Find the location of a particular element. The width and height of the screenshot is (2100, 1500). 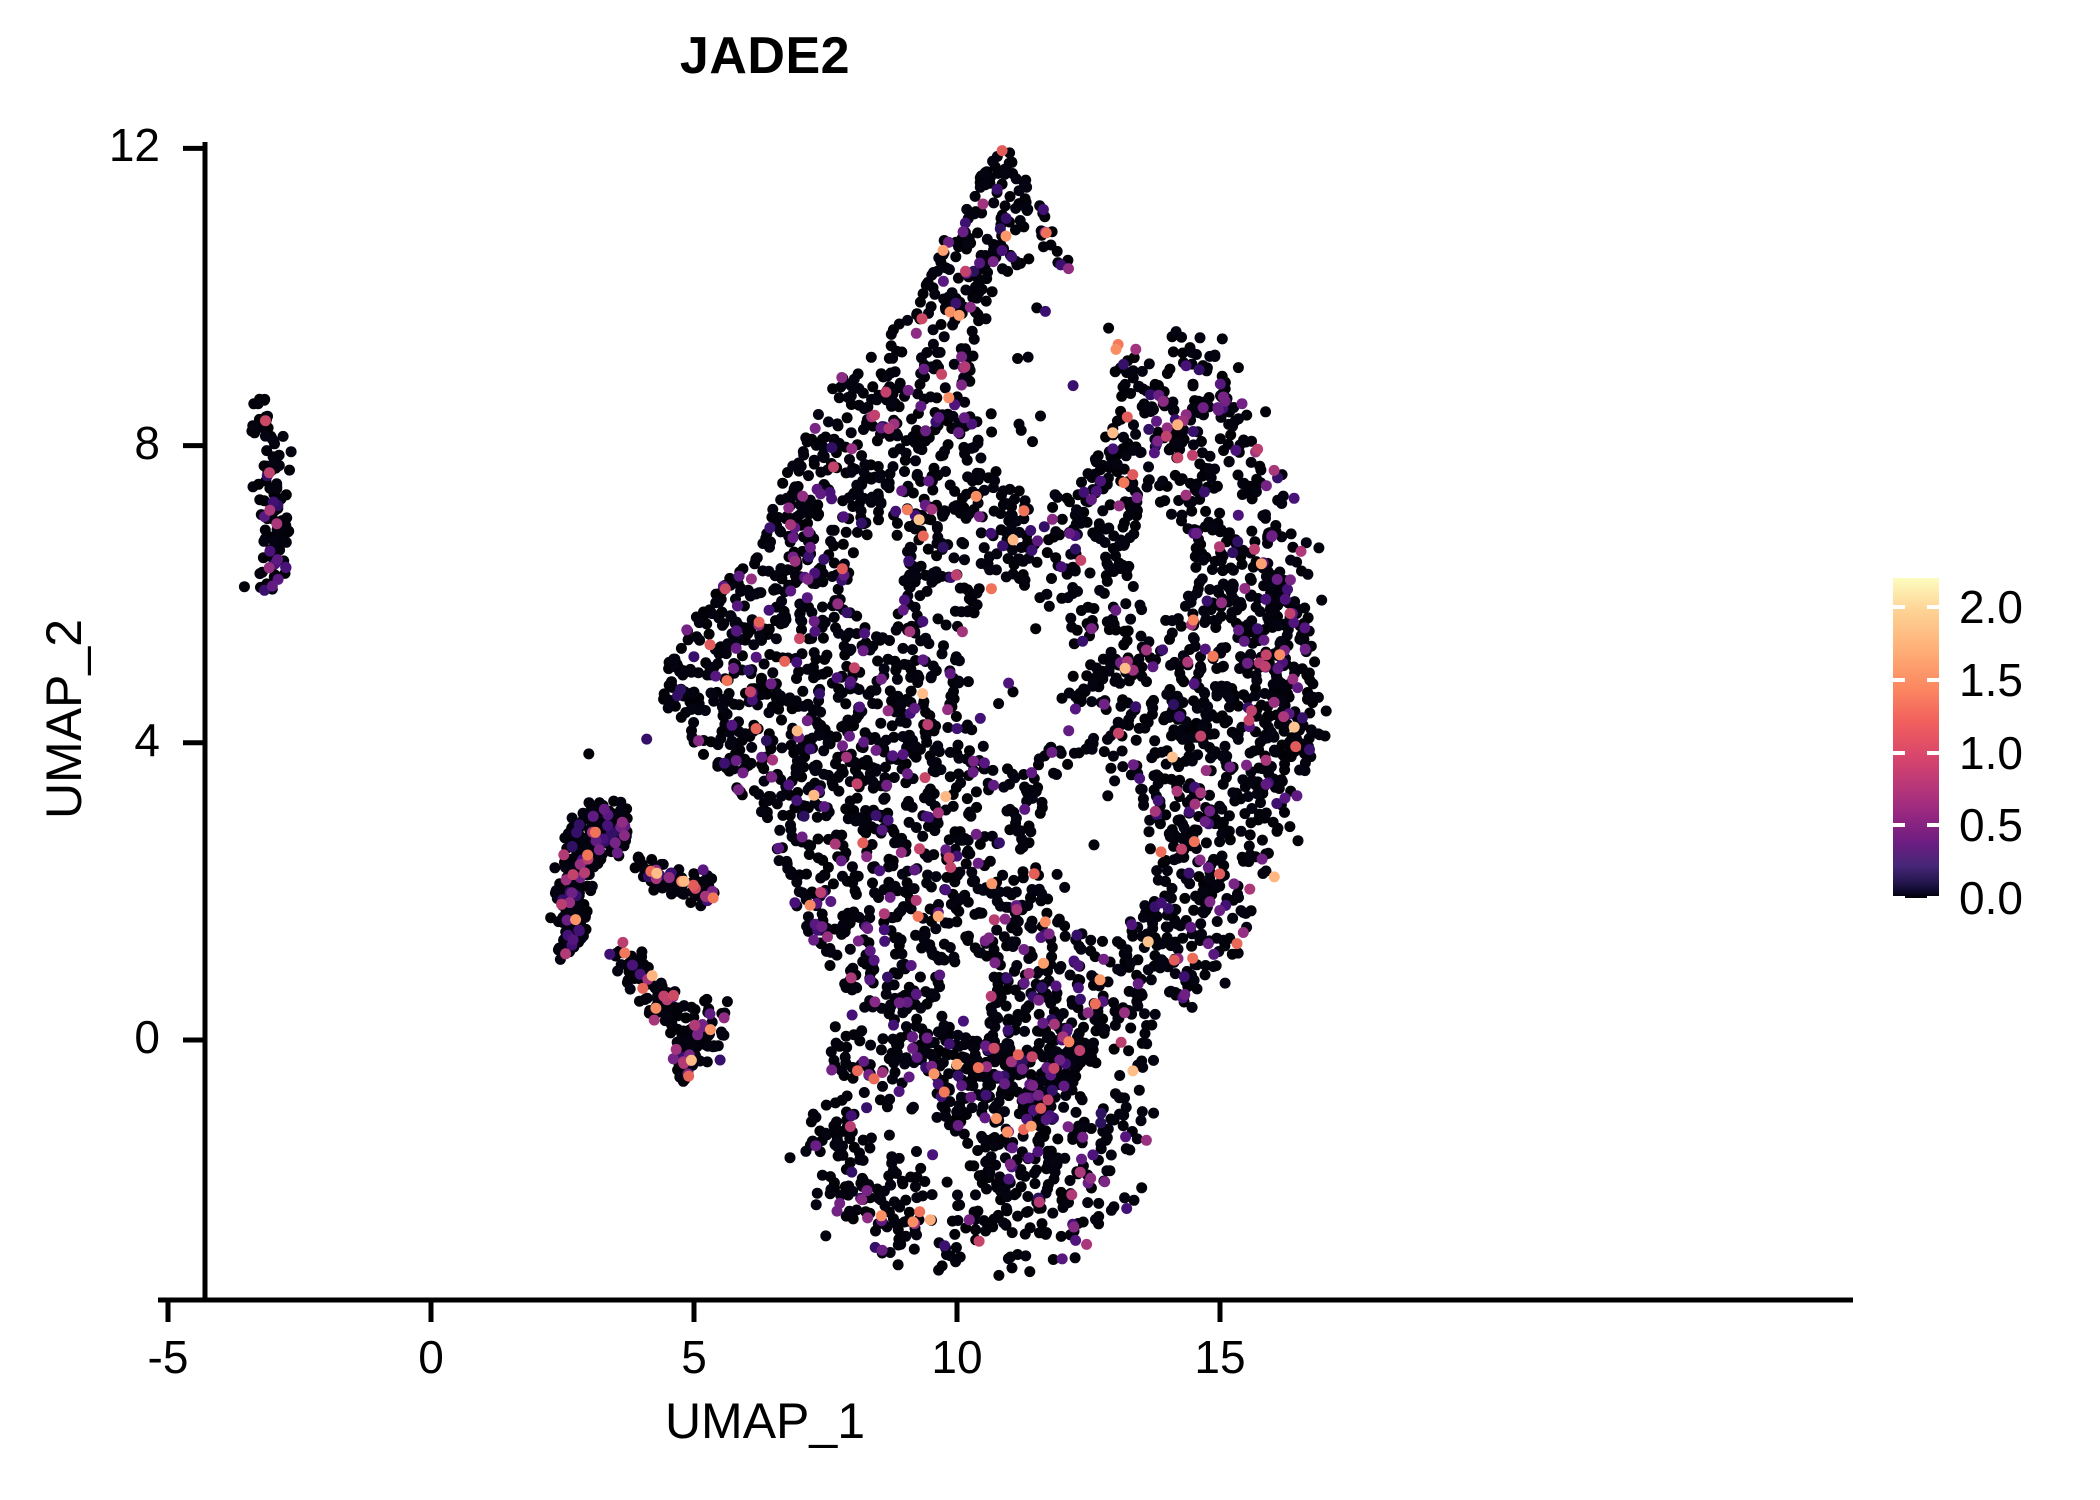

colorbar-tick-label: 1.5 is located at coordinates (1991, 679).